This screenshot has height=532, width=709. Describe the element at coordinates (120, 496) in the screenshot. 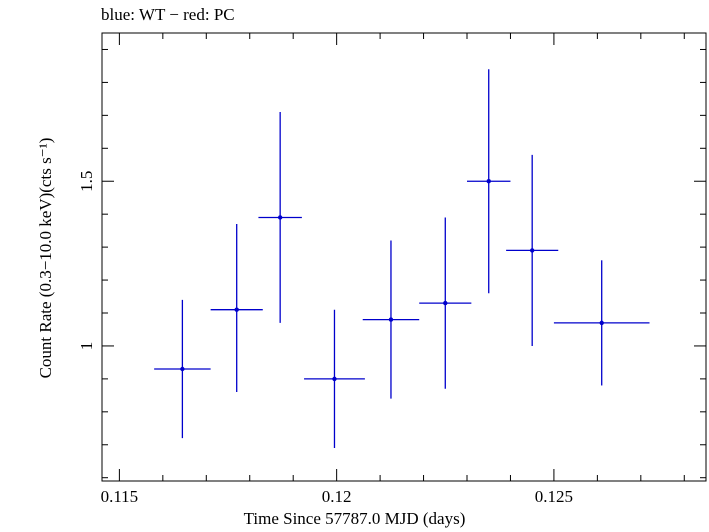

I see `x-tick-label: 0.115` at that location.